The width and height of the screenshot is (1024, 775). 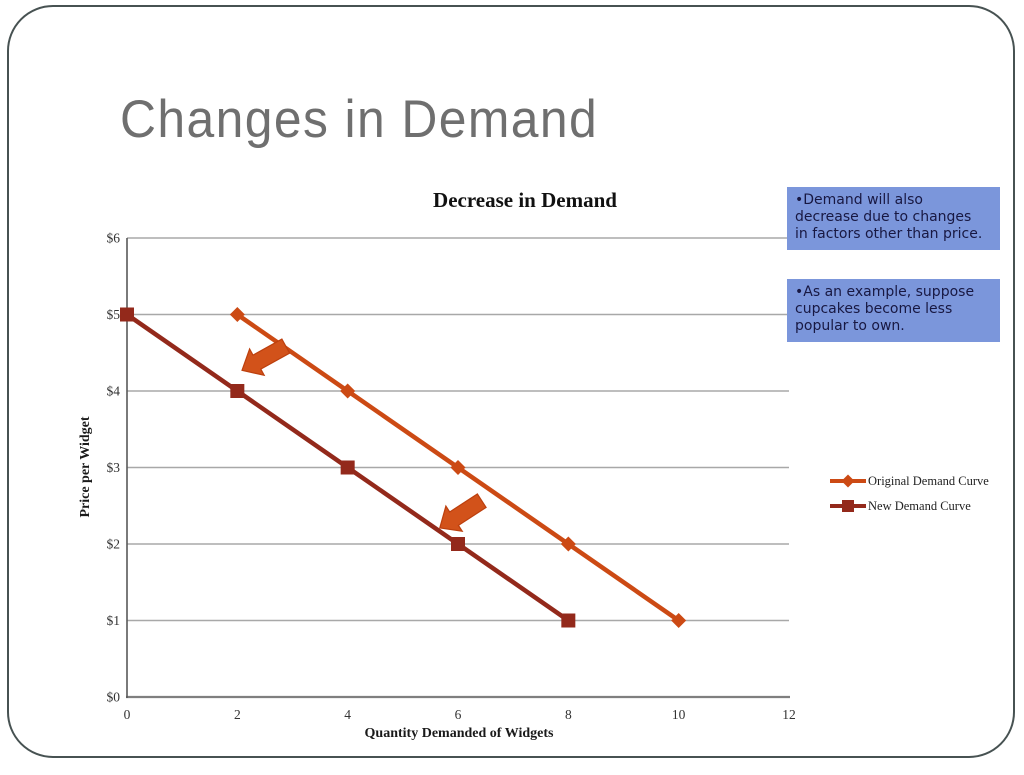 I want to click on y-tick-label: $0, so click(x=114, y=697).